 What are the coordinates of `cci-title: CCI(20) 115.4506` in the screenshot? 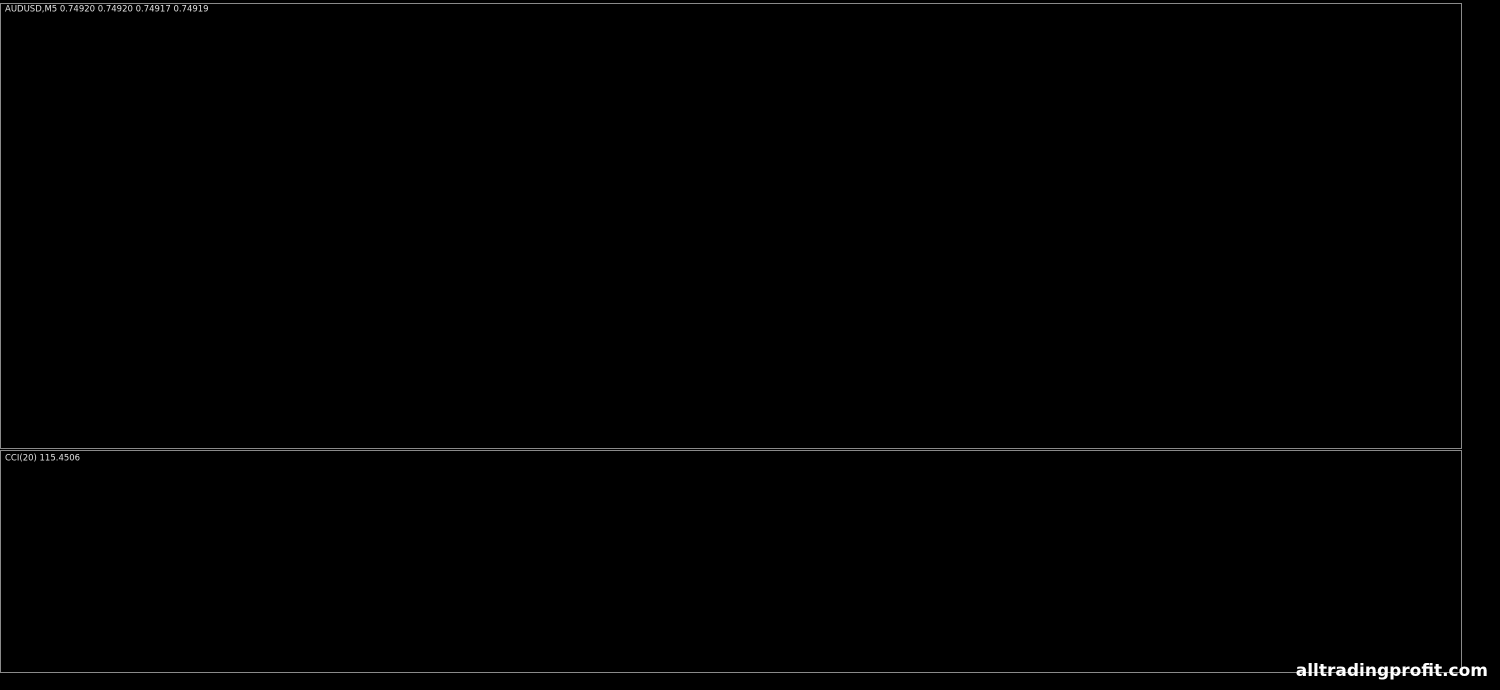 It's located at (42, 459).